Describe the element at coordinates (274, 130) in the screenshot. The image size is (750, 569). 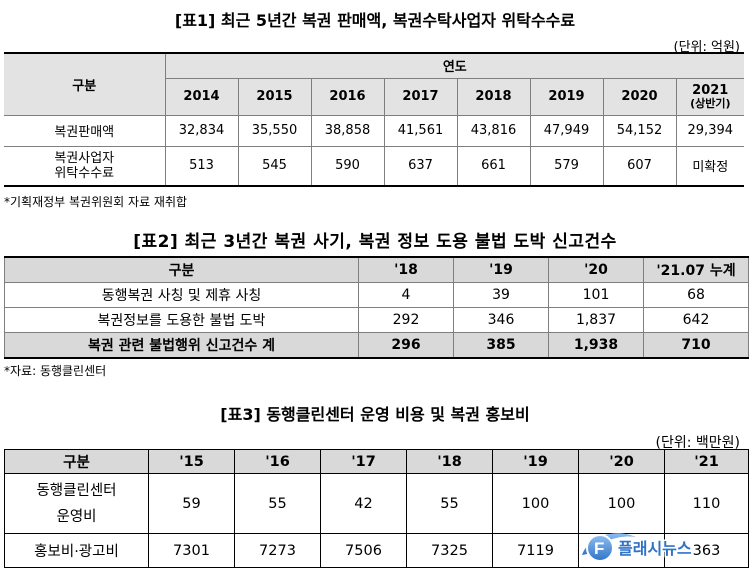
I see `table-cell: 35,550` at that location.